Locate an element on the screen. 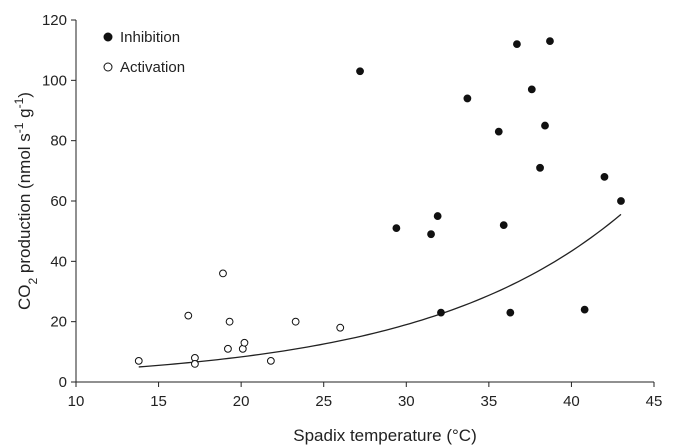 Image resolution: width=679 pixels, height=447 pixels. y-tick-label: 40 is located at coordinates (58, 261).